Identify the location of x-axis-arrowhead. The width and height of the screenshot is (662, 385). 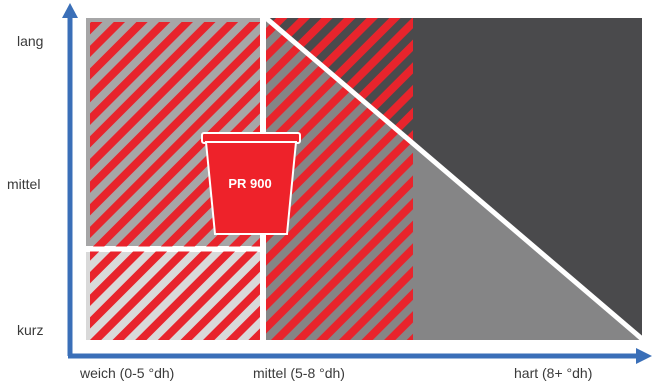
(644, 356).